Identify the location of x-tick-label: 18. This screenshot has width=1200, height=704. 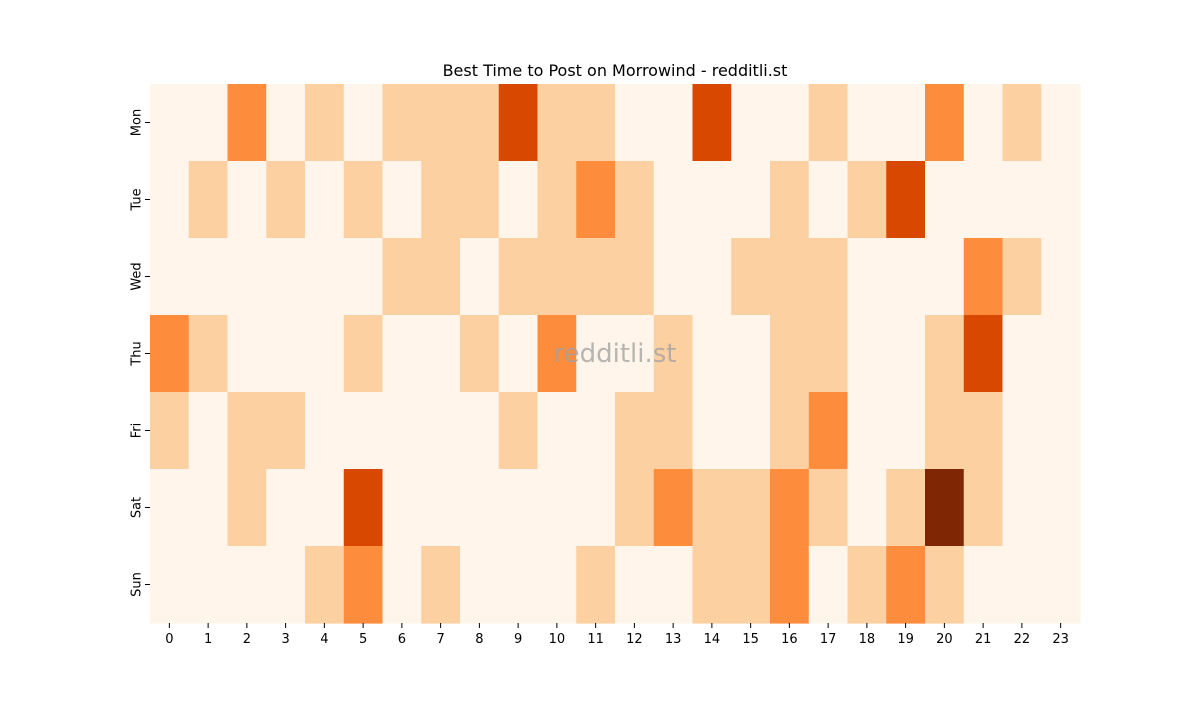
(867, 639).